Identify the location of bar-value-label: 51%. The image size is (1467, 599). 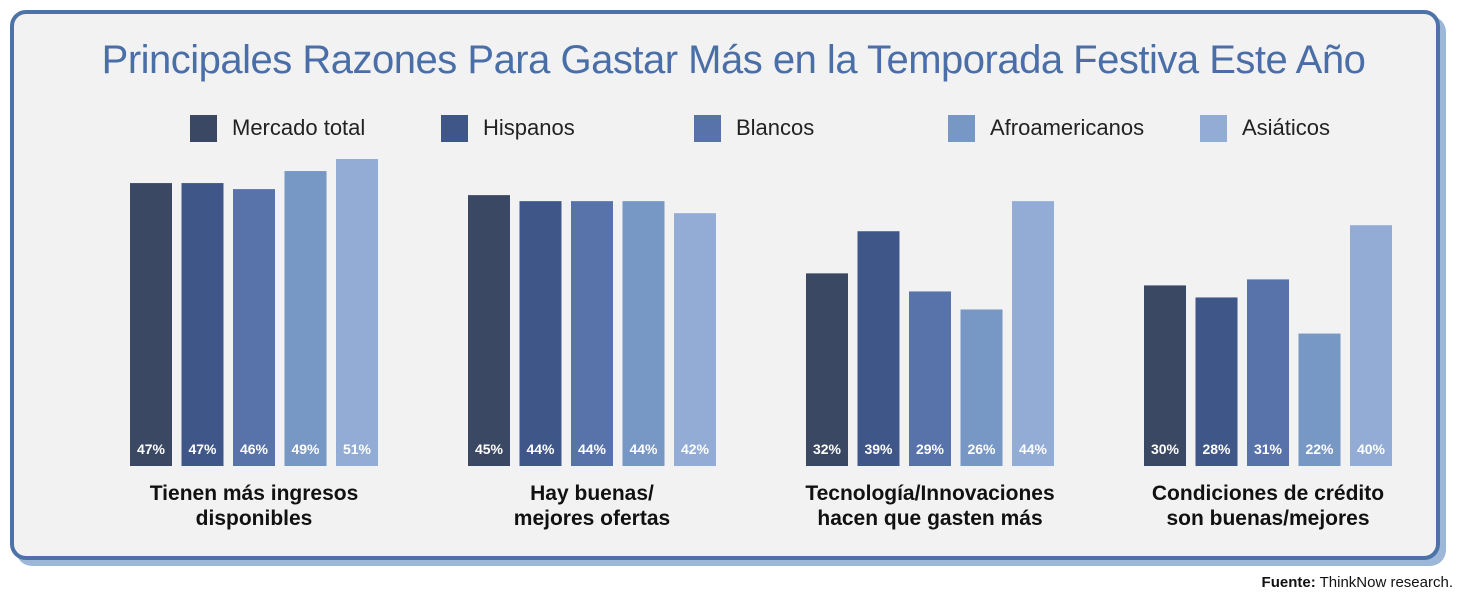
(357, 449).